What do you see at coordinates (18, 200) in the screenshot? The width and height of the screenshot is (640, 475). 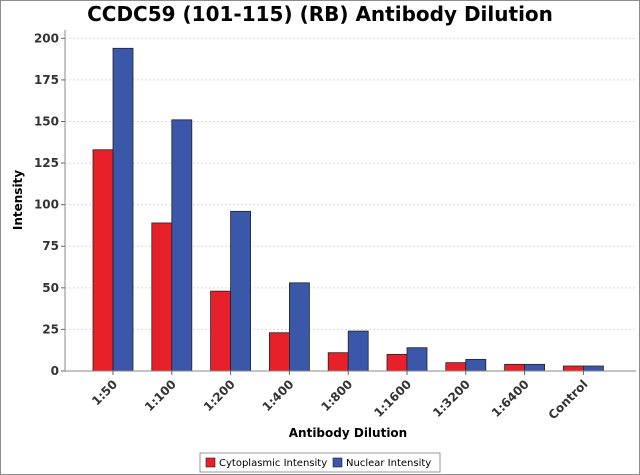 I see `y-axis-label: Intensity` at bounding box center [18, 200].